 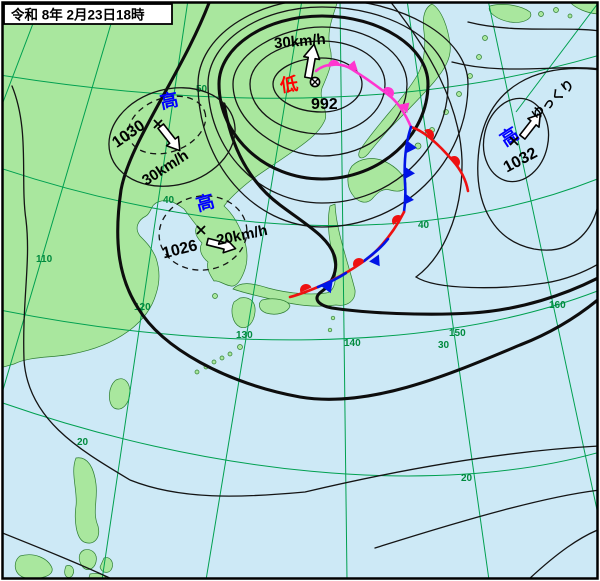 I want to click on stationary-front-symbols, so click(x=351, y=254).